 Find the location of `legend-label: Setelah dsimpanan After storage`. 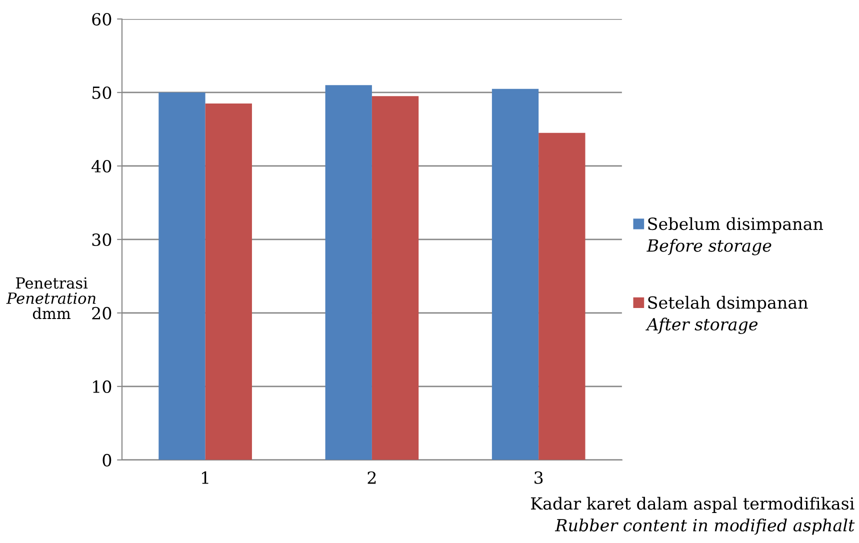

legend-label: Setelah dsimpanan After storage is located at coordinates (727, 315).